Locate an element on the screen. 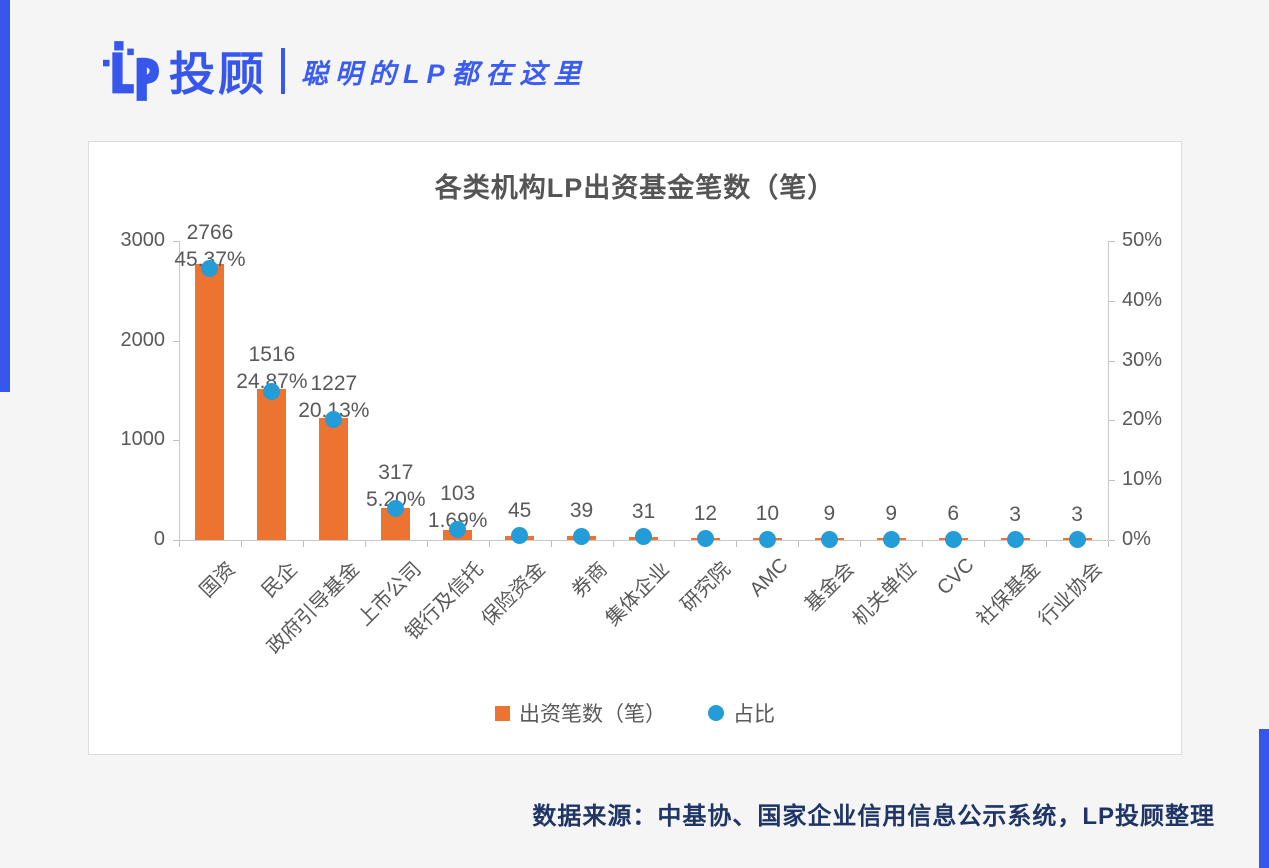 The image size is (1269, 868). chart-title: 各类机构LP出资基金笔数（笔） is located at coordinates (635, 188).